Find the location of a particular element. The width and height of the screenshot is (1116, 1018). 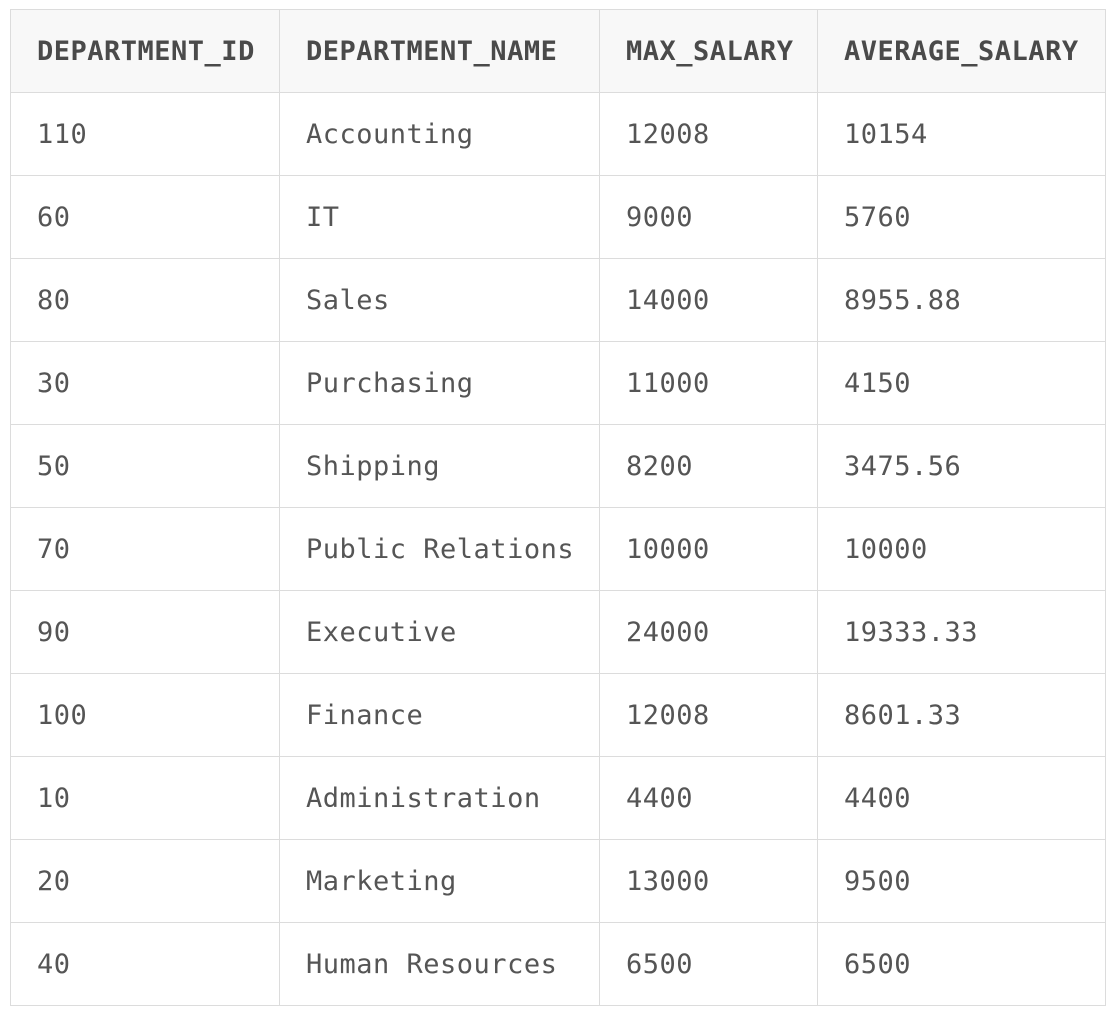

table-row: 10 Administration 4400 4400 is located at coordinates (558, 798).